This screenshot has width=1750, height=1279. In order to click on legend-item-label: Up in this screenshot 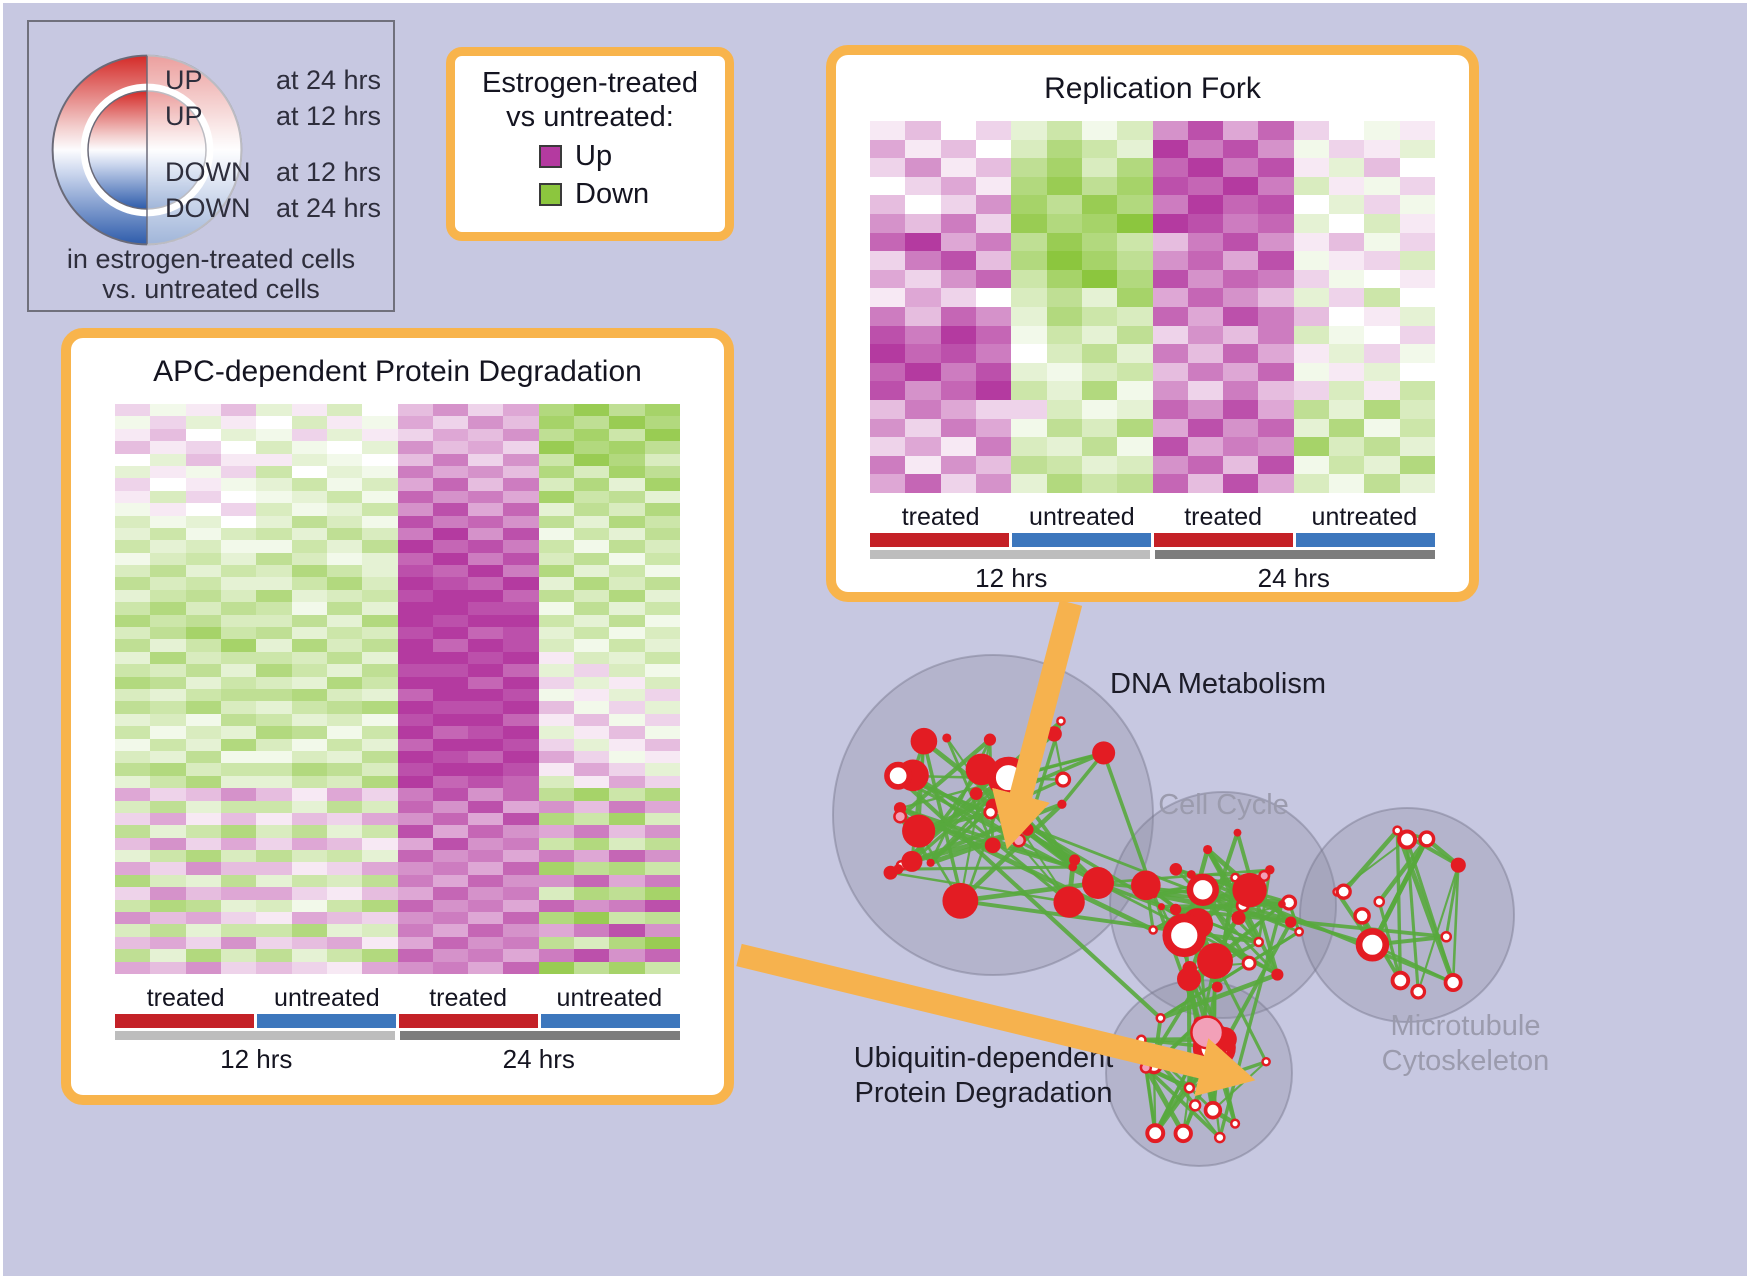, I will do `click(594, 156)`.